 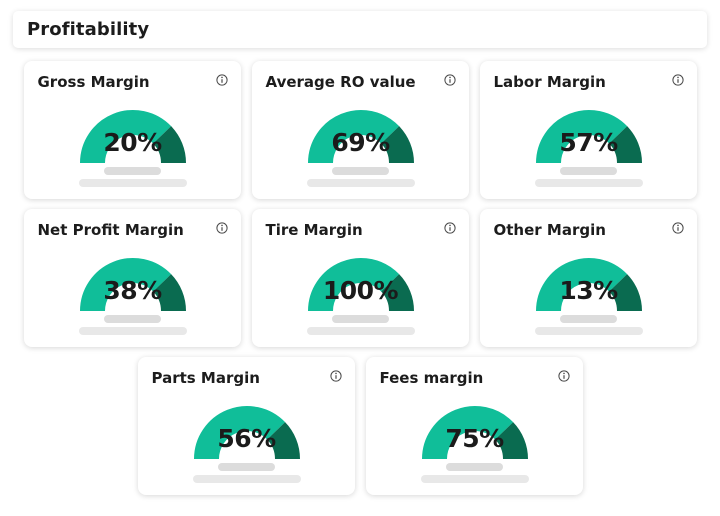 I want to click on metric-card: Parts Margin 56%, so click(x=246, y=426).